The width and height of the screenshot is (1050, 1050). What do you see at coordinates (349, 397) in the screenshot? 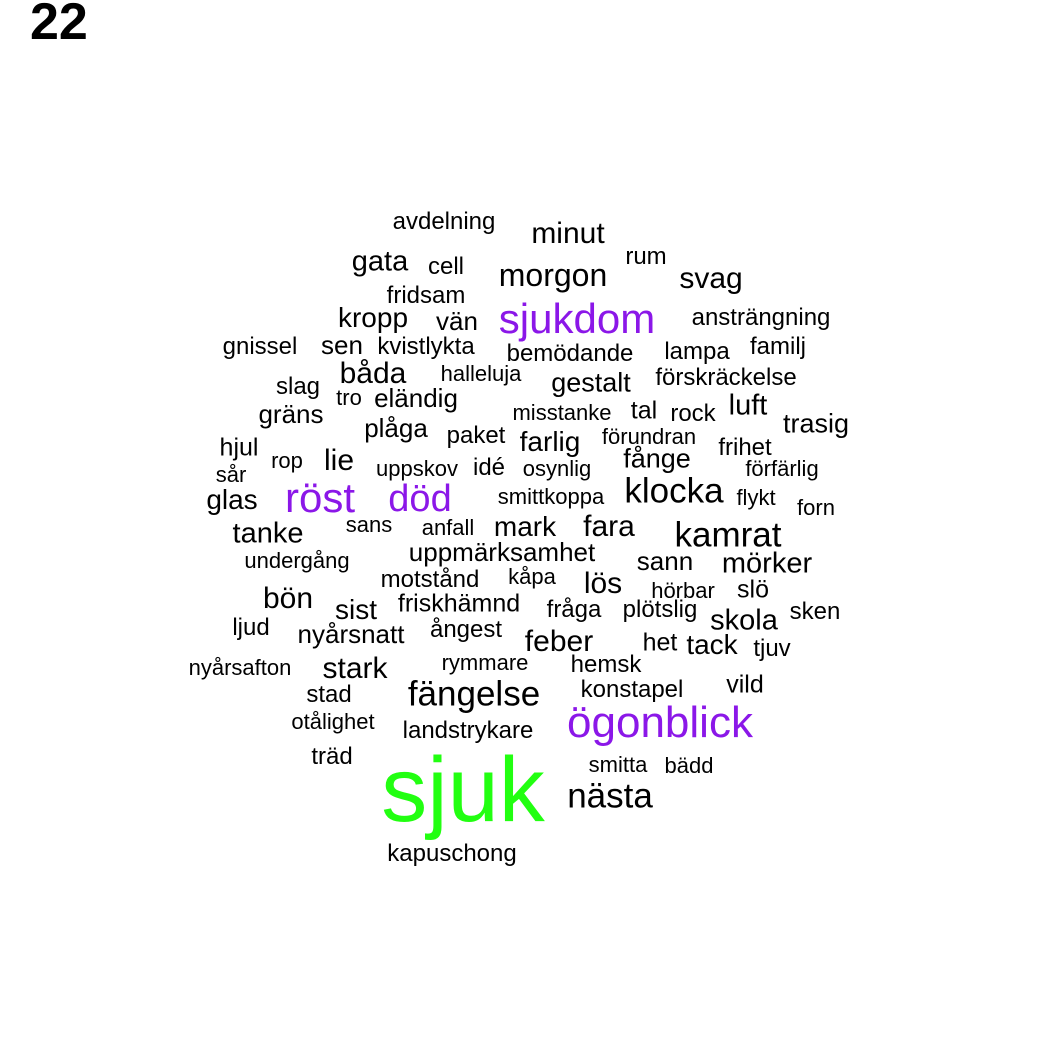
I see `word-tro: tro` at bounding box center [349, 397].